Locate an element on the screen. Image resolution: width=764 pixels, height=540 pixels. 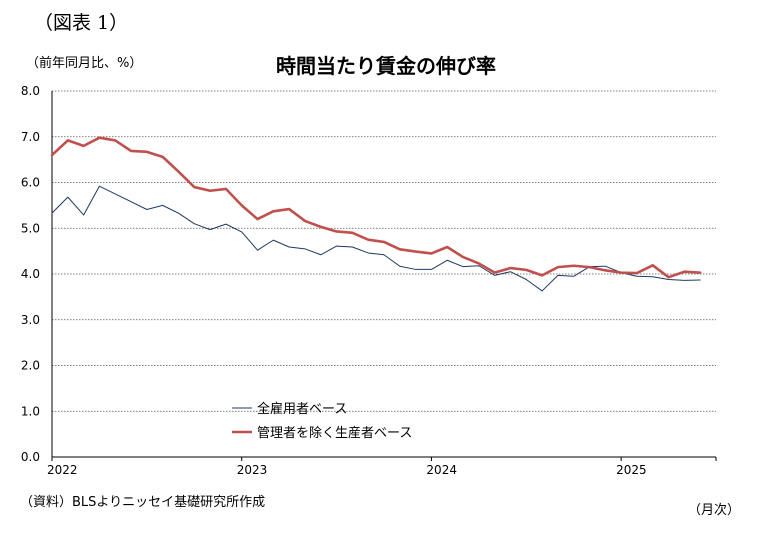
y-tick-labels: 0.0 1.0 2.0 3.0 4.0 5.0 6.0 7.0 8.0 is located at coordinates (30, 274).